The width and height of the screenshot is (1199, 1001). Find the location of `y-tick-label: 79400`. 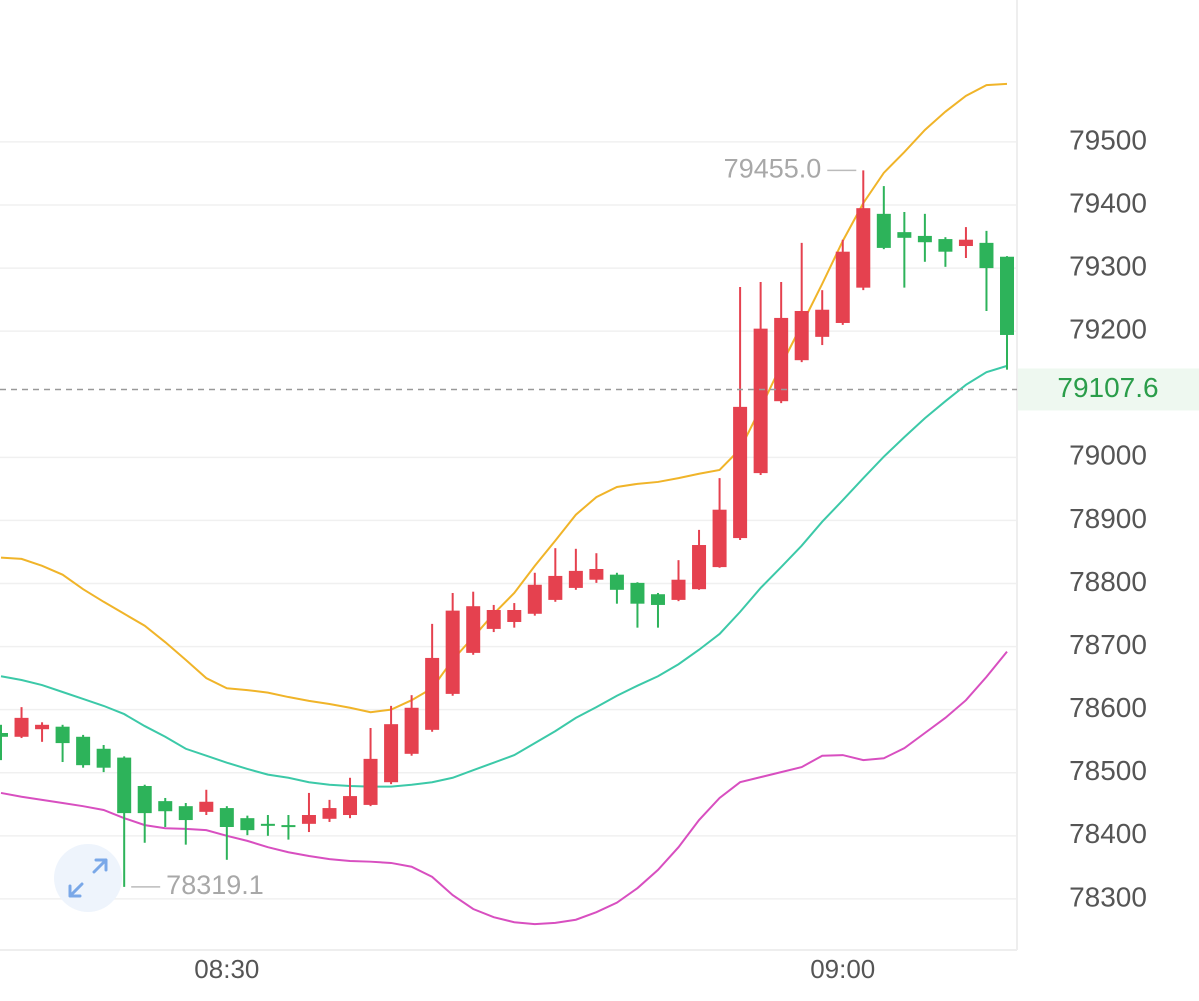

y-tick-label: 79400 is located at coordinates (1108, 202).